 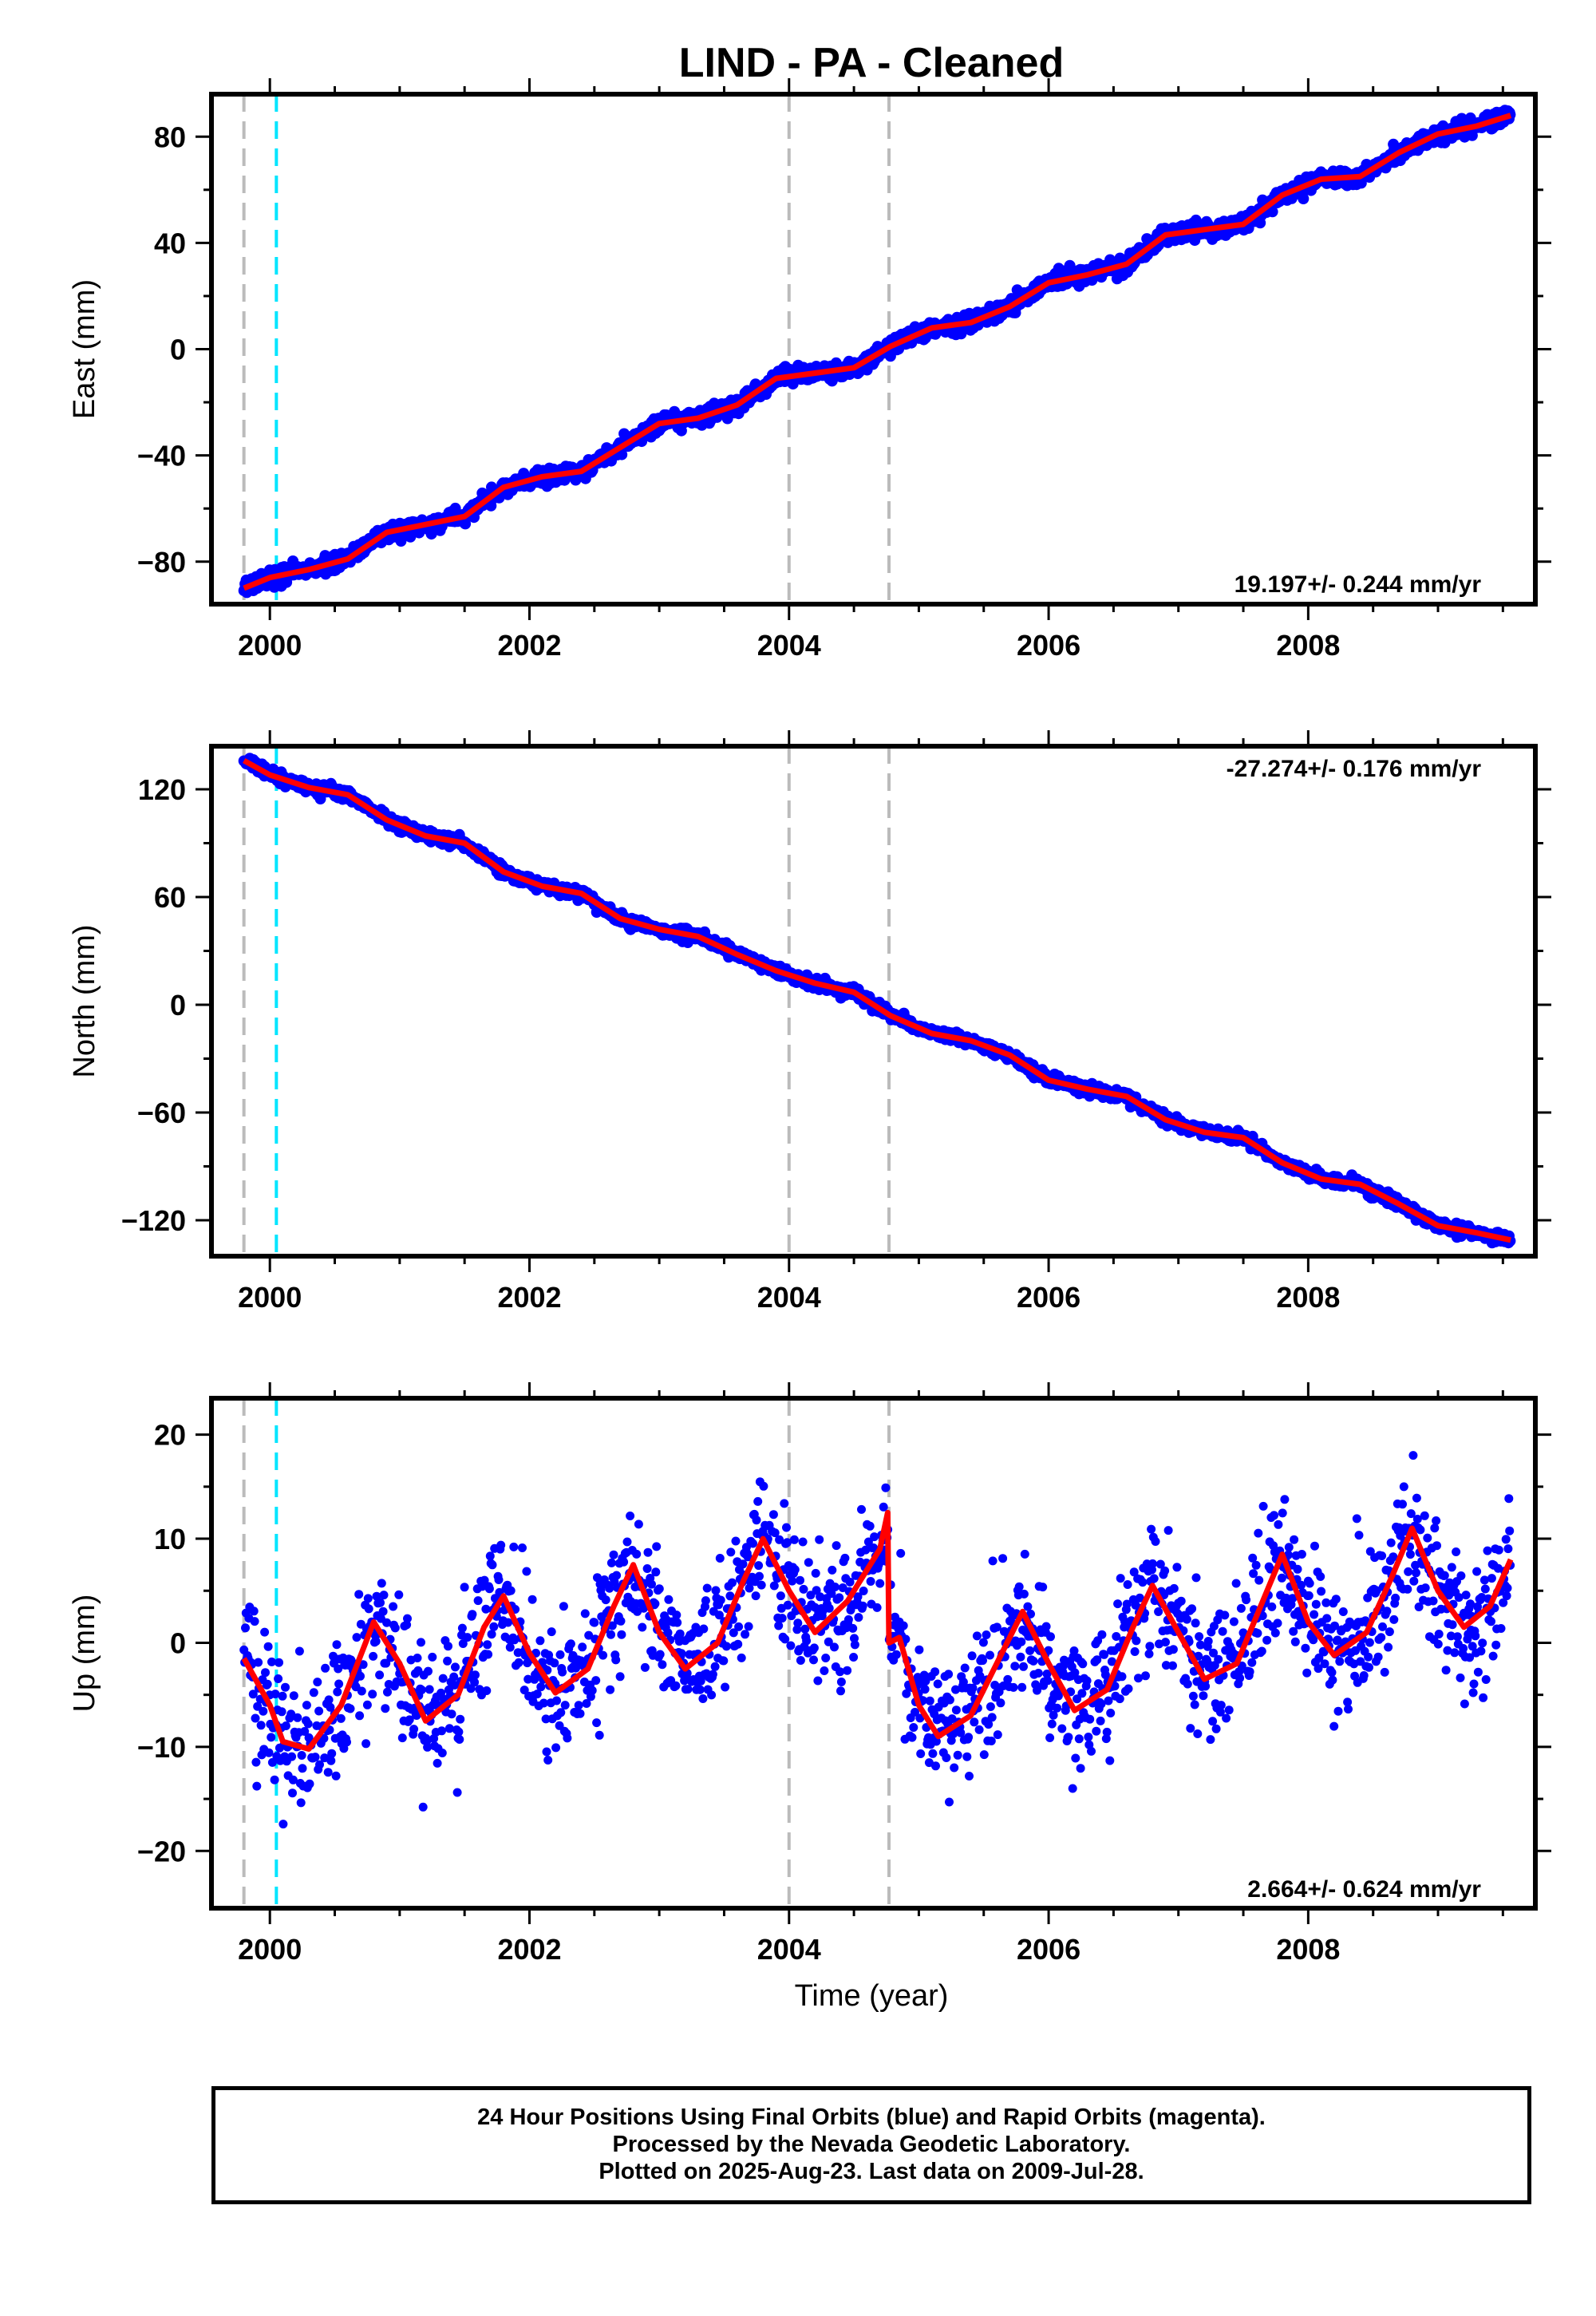 What do you see at coordinates (161, 1113) in the screenshot?
I see `y-tick-label: −60` at bounding box center [161, 1113].